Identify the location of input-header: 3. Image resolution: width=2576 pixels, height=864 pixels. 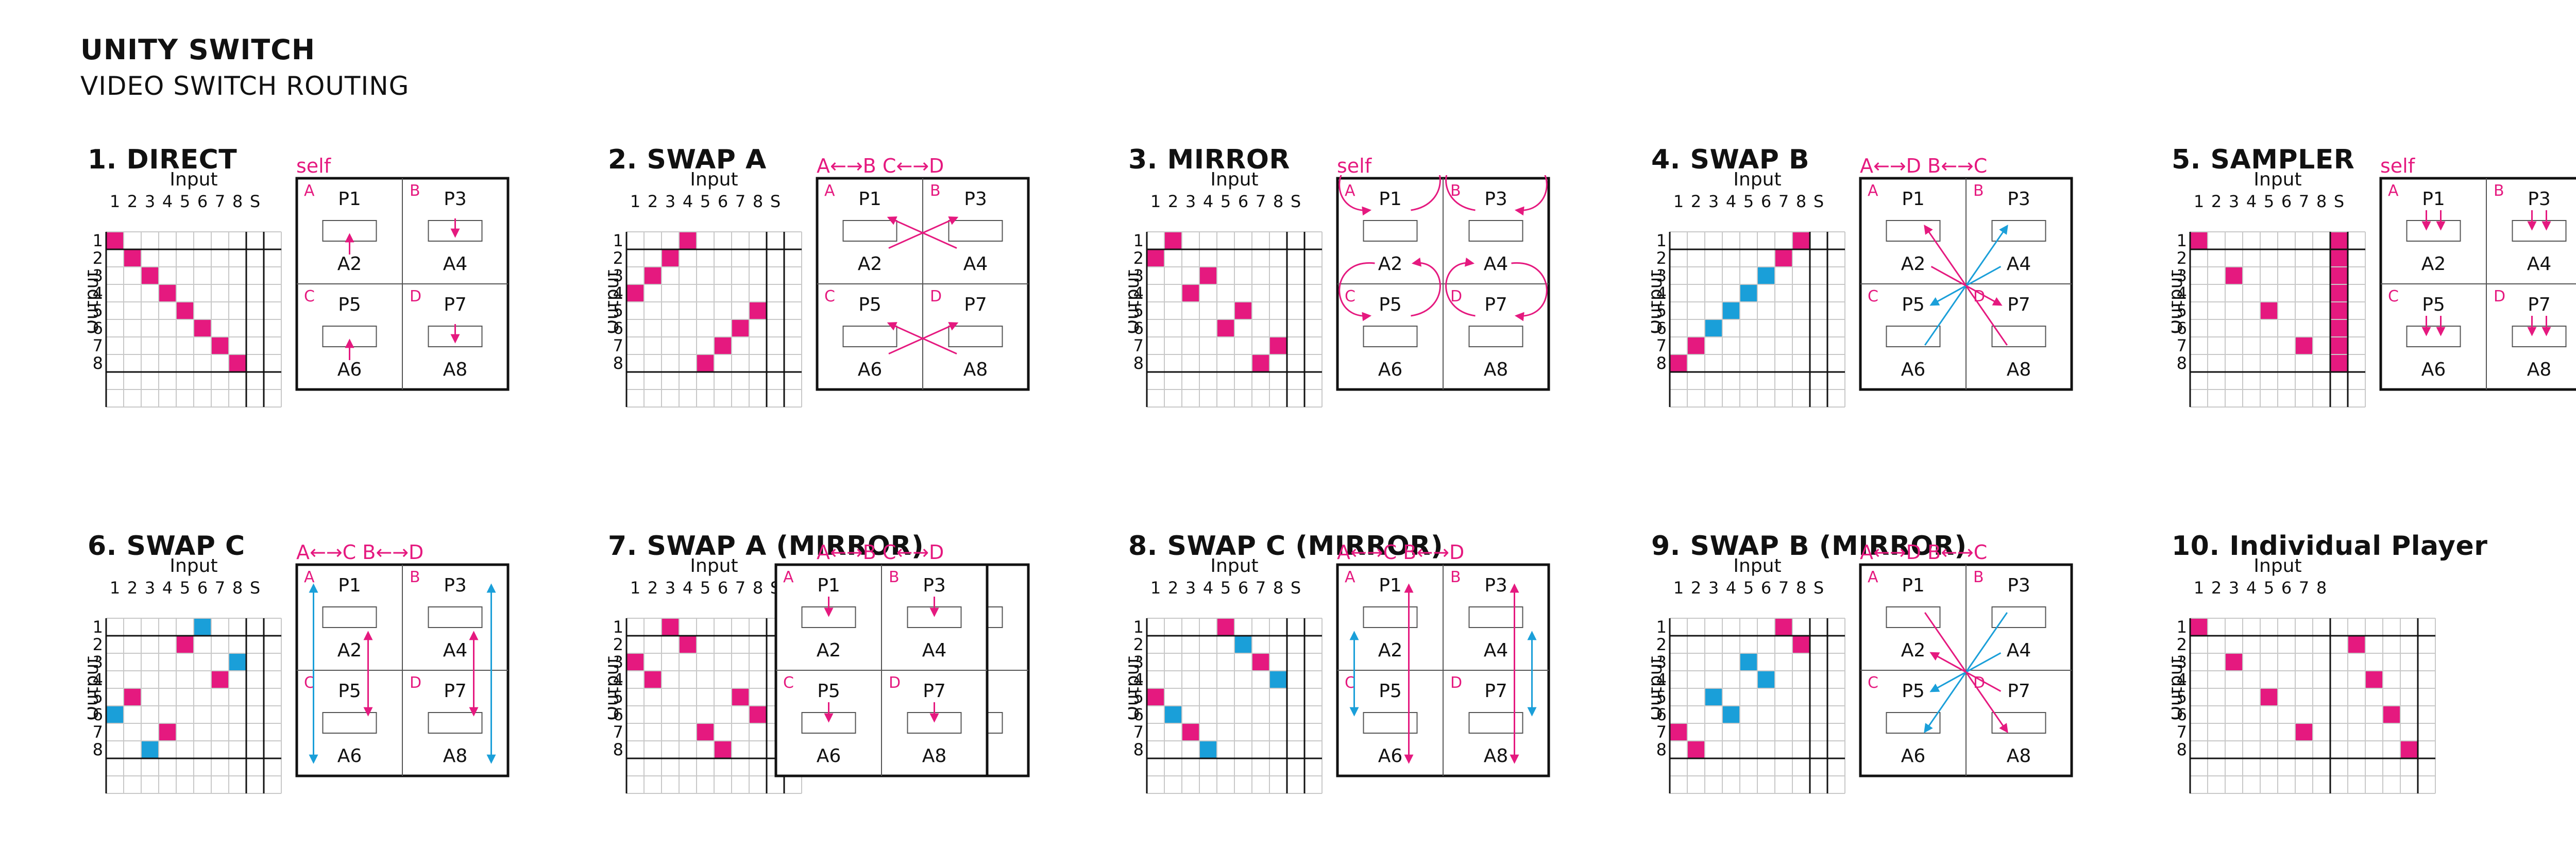
(1190, 588).